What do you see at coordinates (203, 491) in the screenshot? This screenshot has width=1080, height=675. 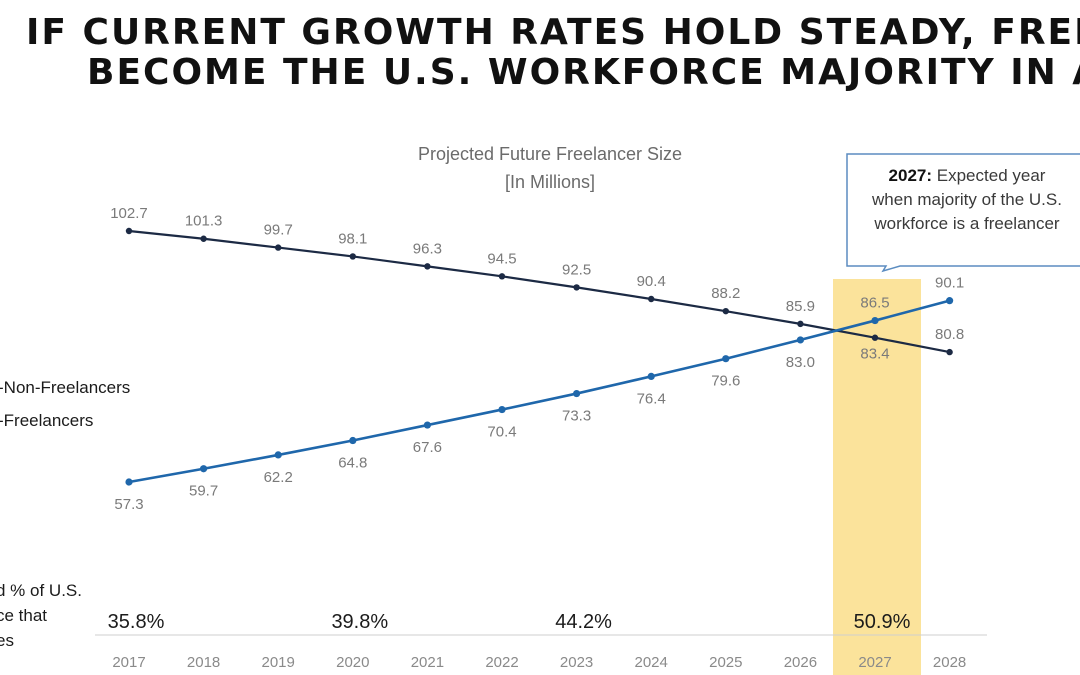 I see `data-label-freelancers: 59.7` at bounding box center [203, 491].